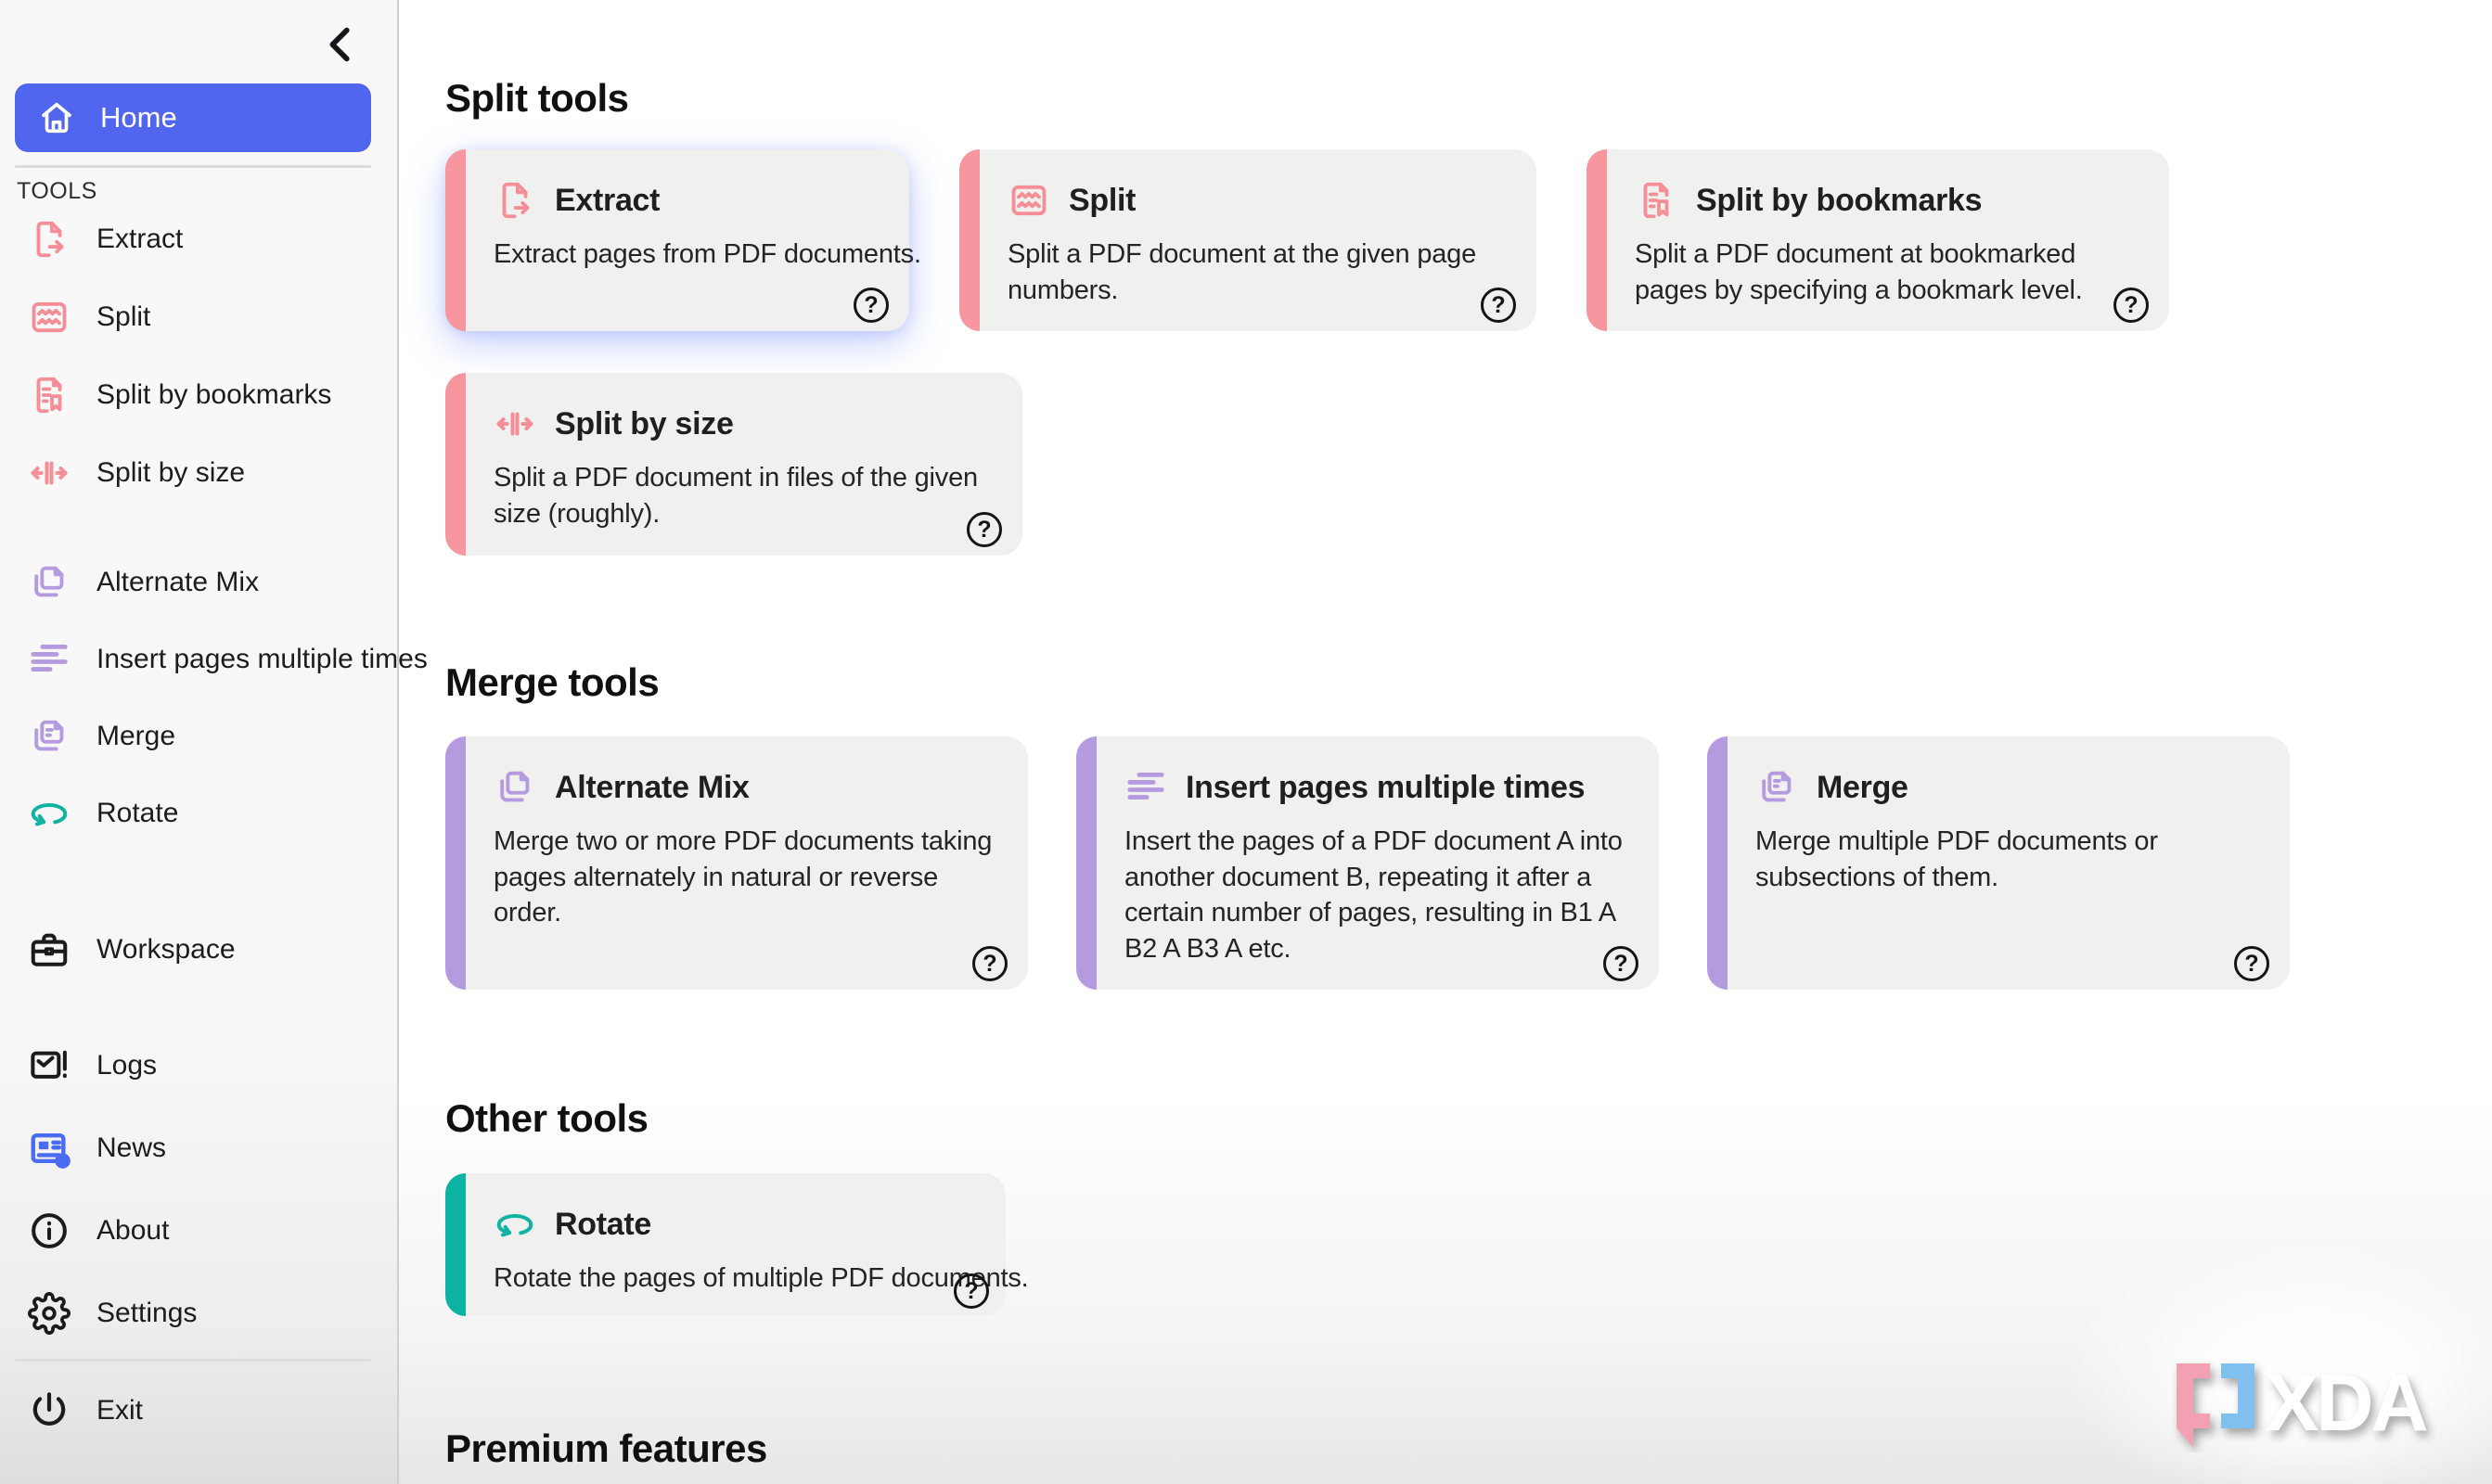 The width and height of the screenshot is (2492, 1484). Describe the element at coordinates (193, 473) in the screenshot. I see `sidebar-item-split-by-size: Split by size` at that location.